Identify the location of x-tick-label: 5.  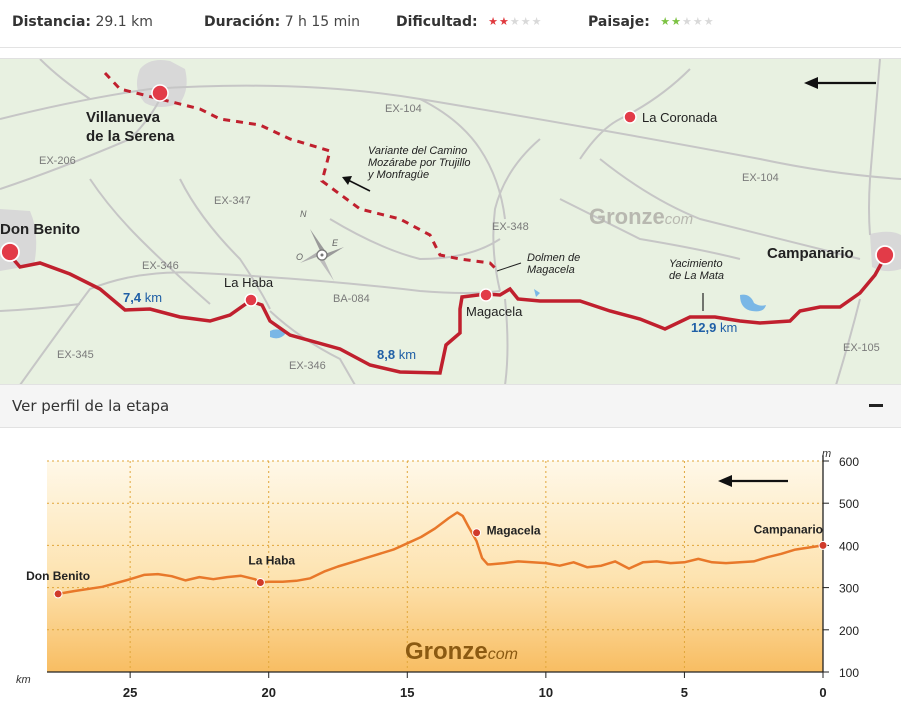
(684, 692).